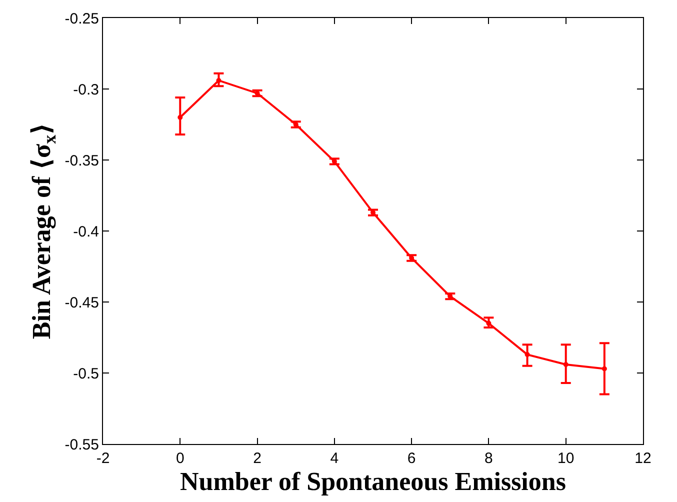  What do you see at coordinates (488, 458) in the screenshot?
I see `x-tick-label: 8` at bounding box center [488, 458].